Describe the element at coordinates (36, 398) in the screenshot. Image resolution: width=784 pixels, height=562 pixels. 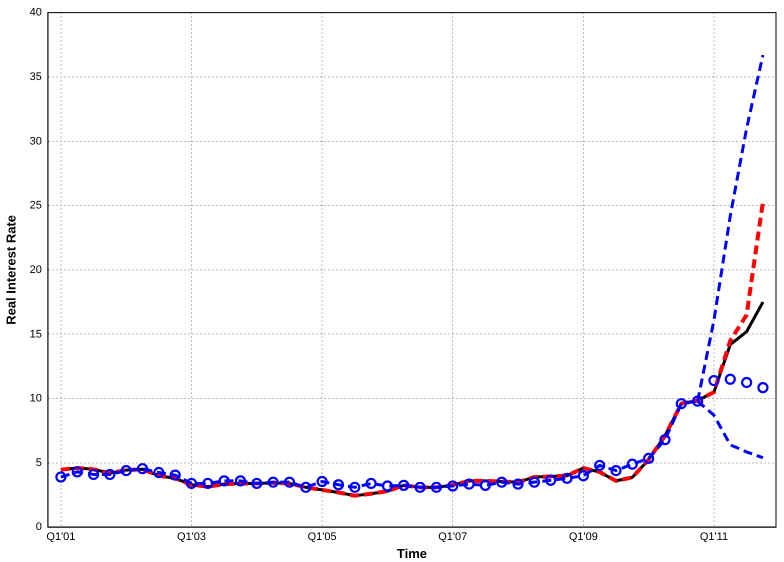
I see `y-tick-label: 10` at that location.